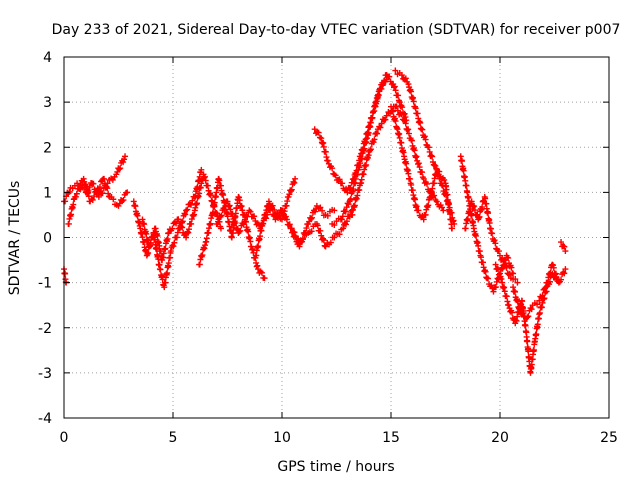  I want to click on y-tick-label: -2, so click(45, 329).